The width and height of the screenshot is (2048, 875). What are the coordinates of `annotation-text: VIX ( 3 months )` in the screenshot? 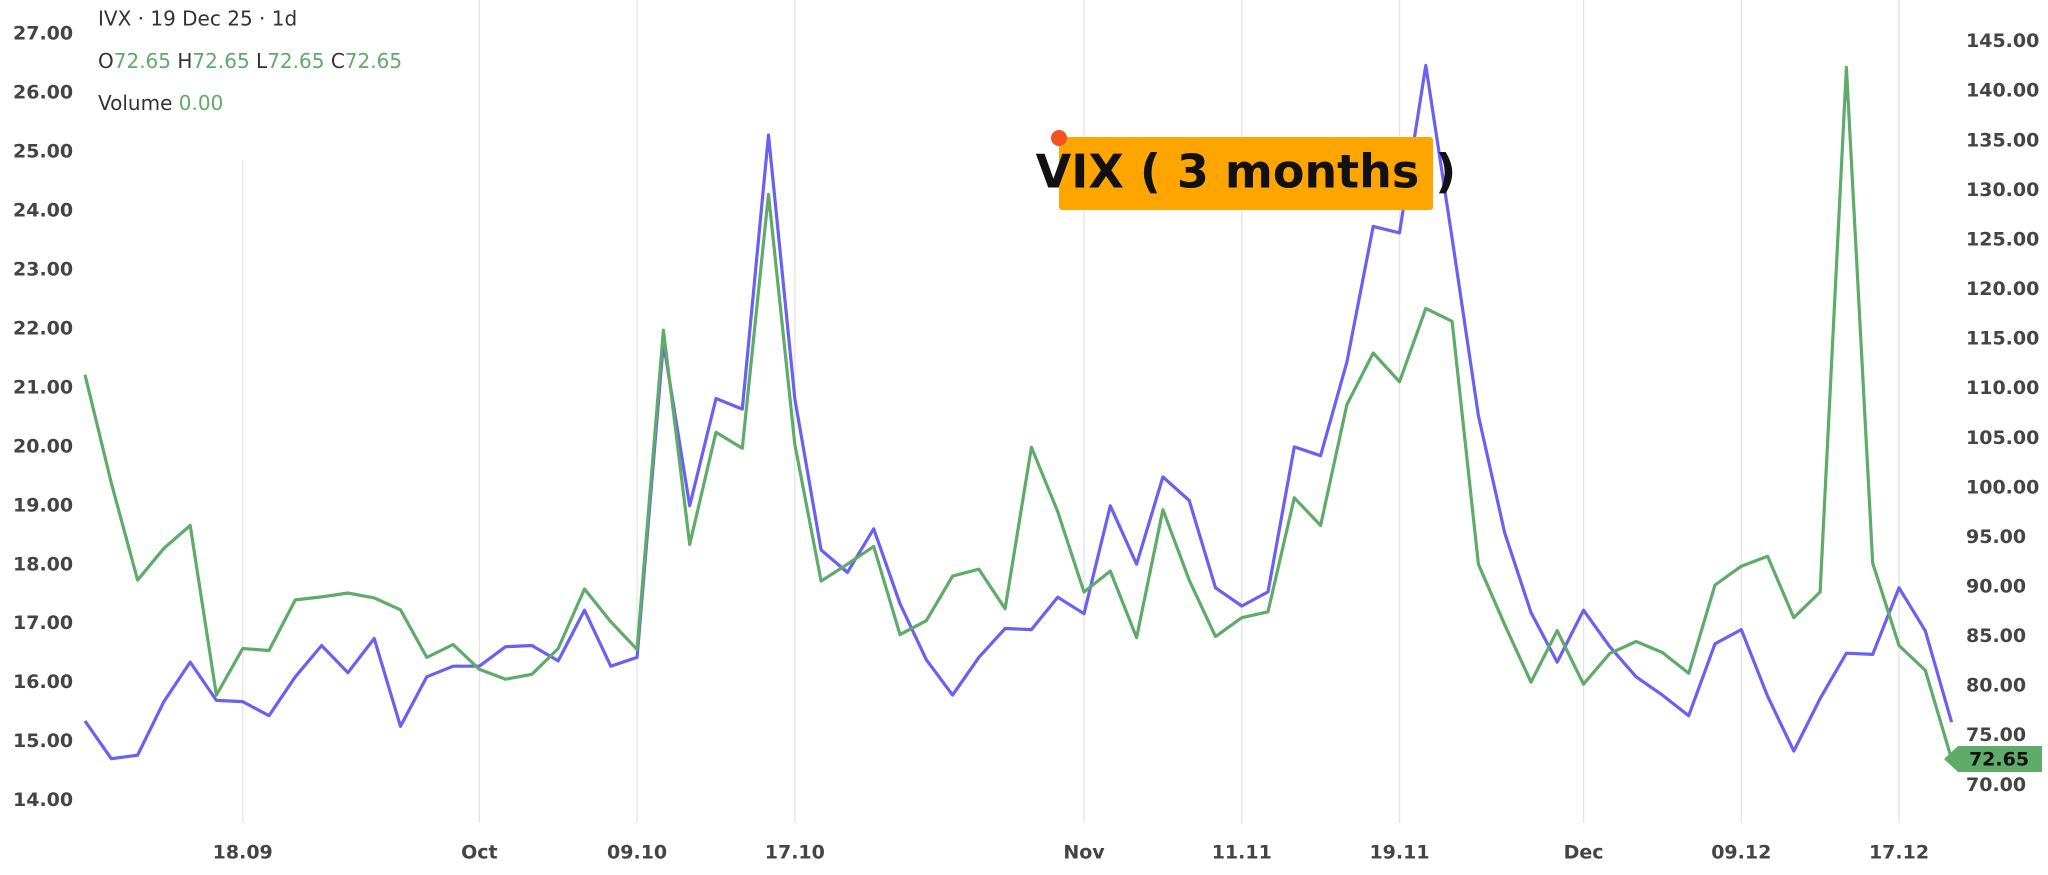 It's located at (1246, 172).